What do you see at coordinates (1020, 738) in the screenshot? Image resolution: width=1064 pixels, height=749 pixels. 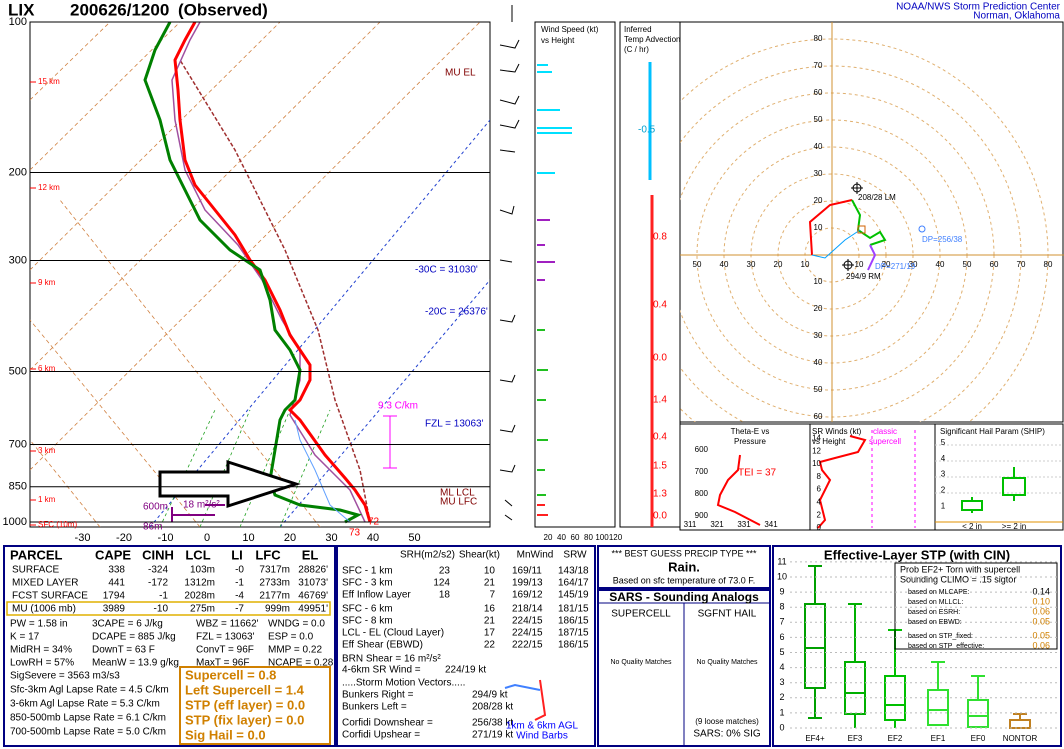 I see `stp-category: NONTOR` at bounding box center [1020, 738].